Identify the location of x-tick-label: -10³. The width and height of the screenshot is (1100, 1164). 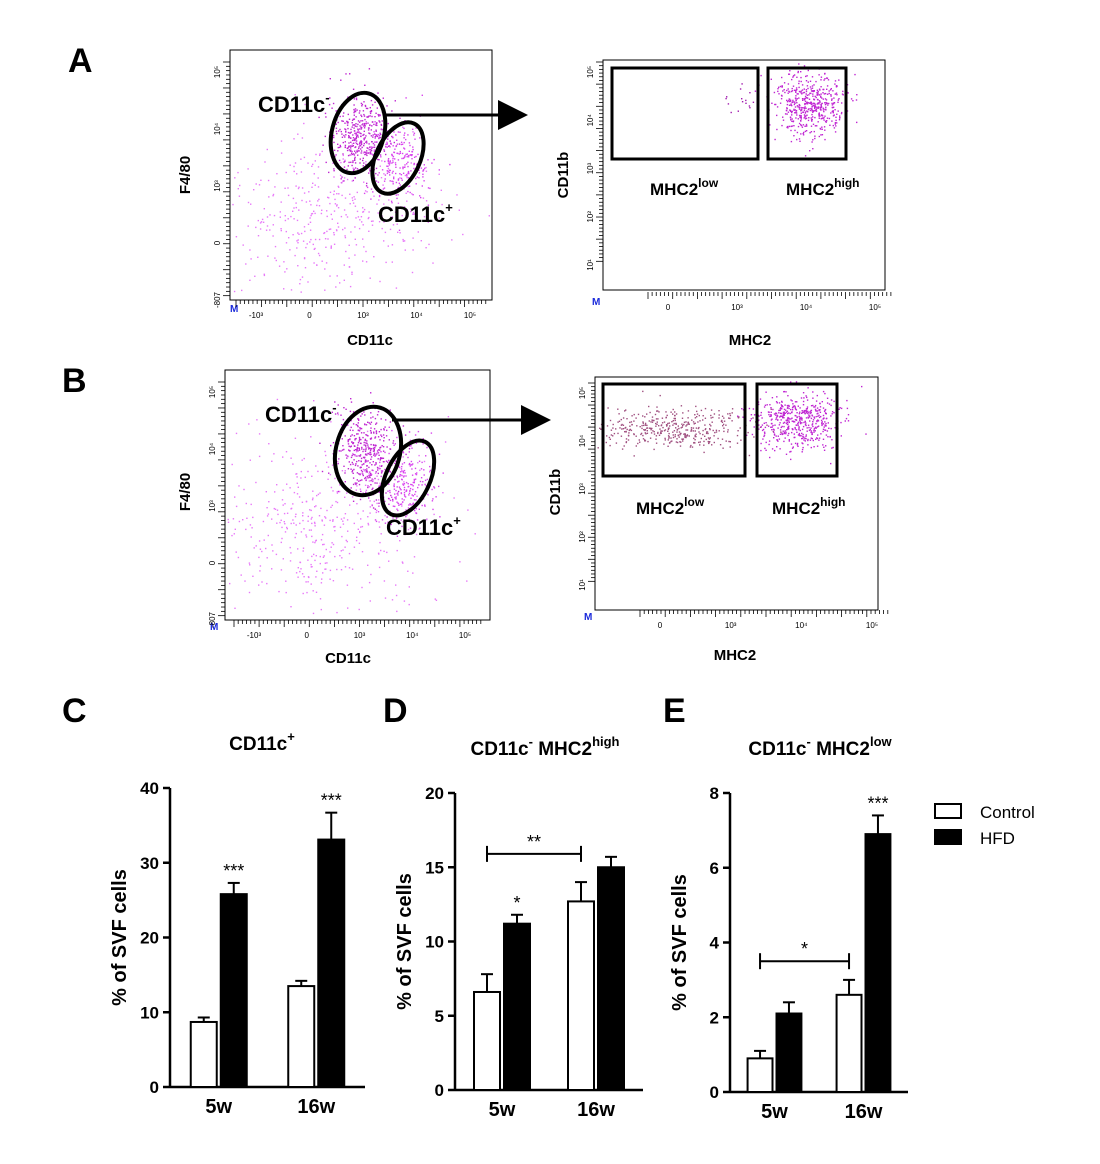
(254, 635).